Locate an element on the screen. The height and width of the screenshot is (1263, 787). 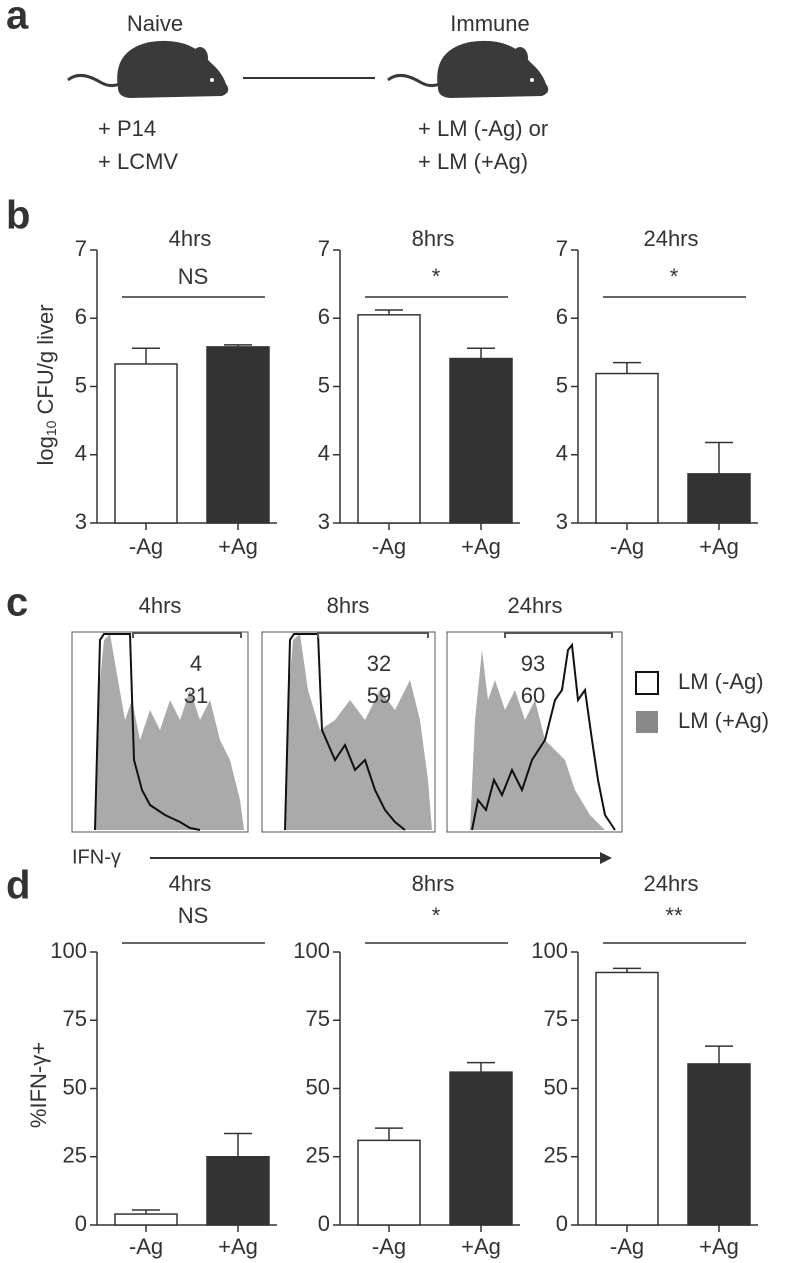
panel-label: b is located at coordinates (18, 216).